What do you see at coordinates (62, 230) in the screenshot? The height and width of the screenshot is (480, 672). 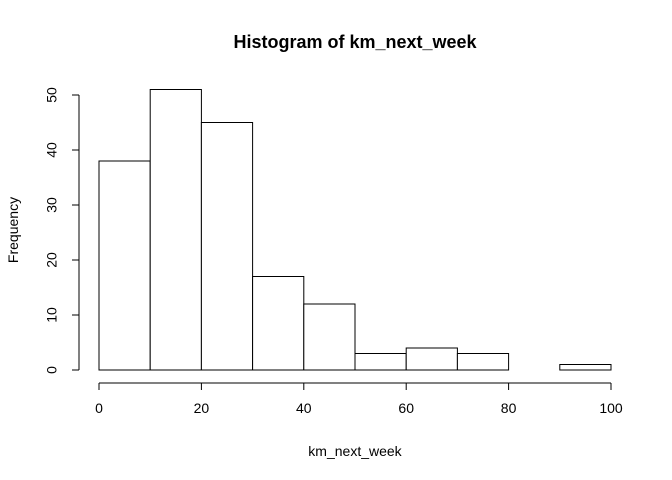 I see `y-axis: 0 10 20 30 40 50` at bounding box center [62, 230].